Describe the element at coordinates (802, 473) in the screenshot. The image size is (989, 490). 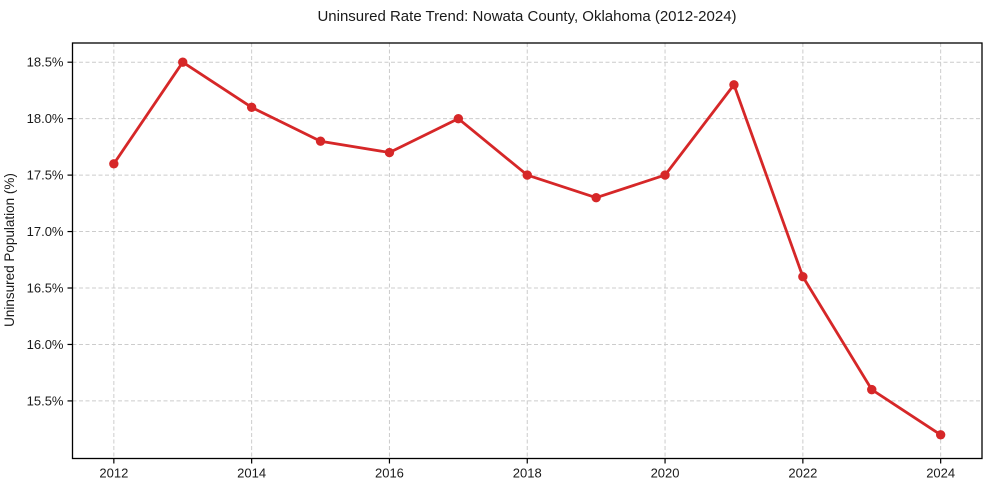
I see `x-tick-label: 2022` at that location.